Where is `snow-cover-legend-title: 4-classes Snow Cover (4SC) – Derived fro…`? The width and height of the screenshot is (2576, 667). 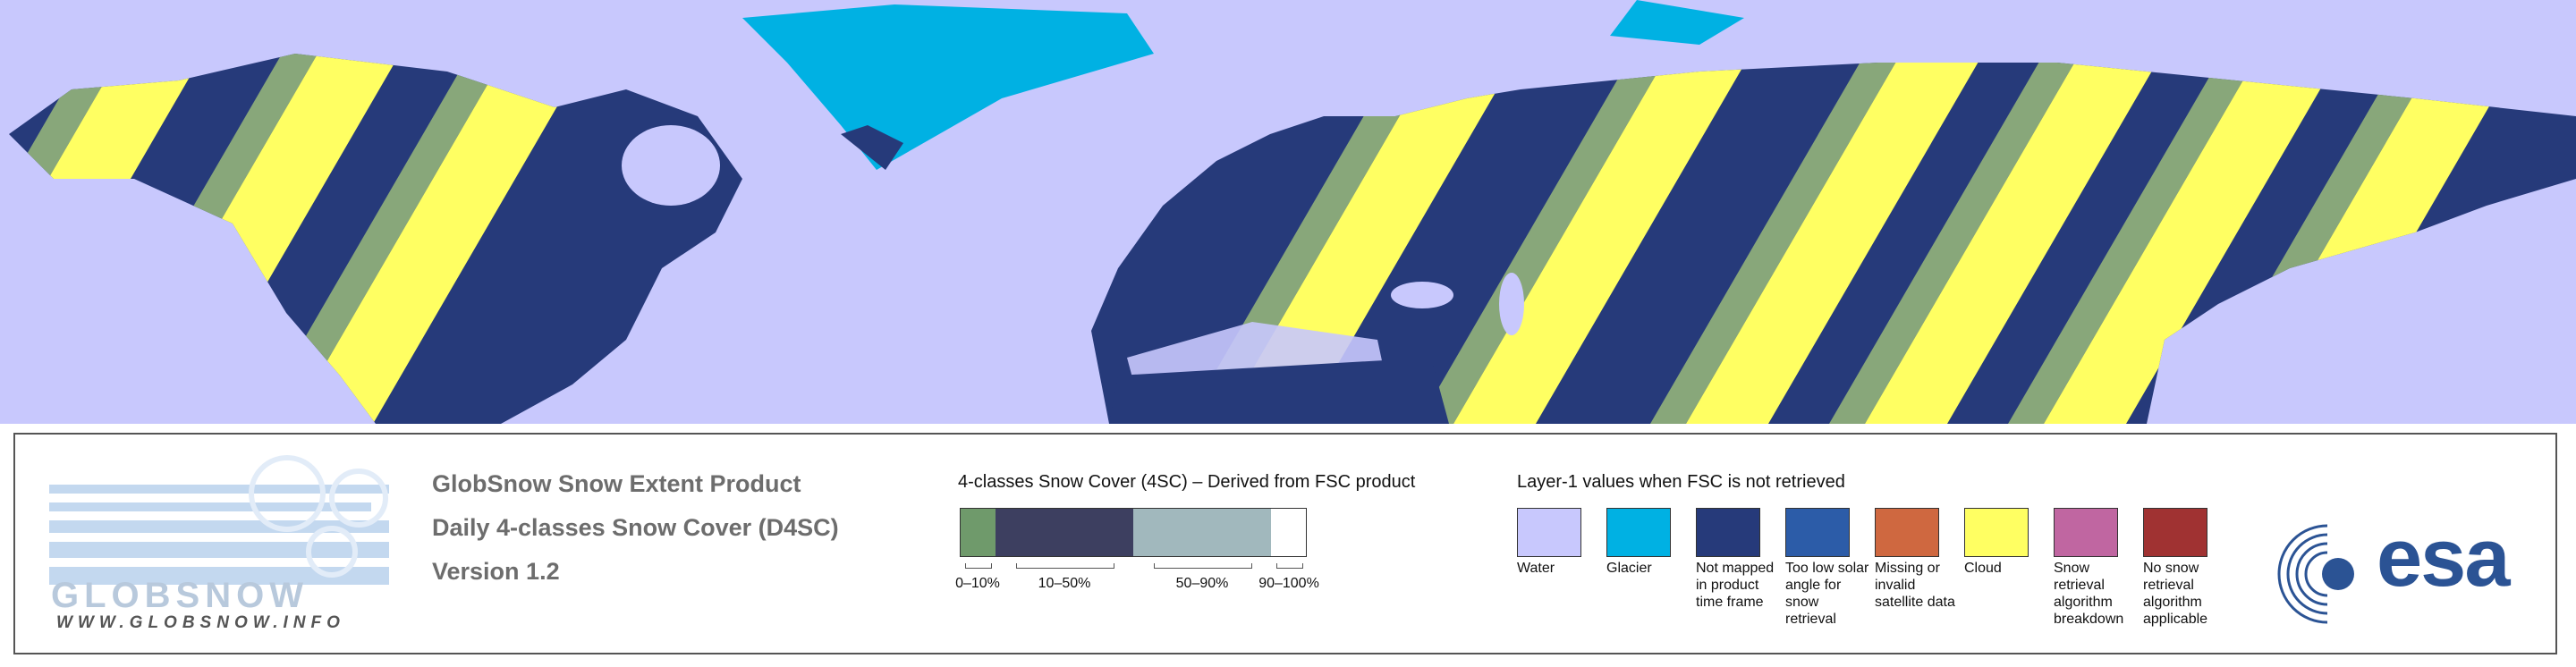
snow-cover-legend-title: 4-classes Snow Cover (4SC) – Derived fro… is located at coordinates (1187, 482).